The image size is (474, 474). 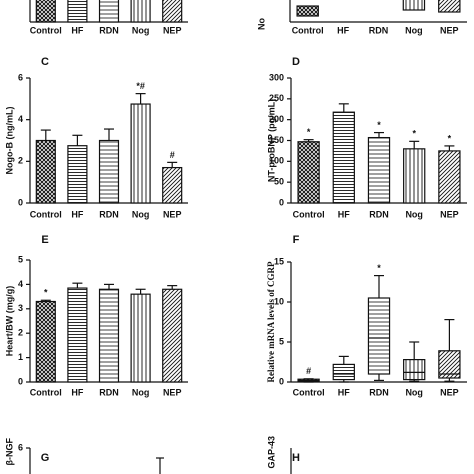 I want to click on significance-mark: *#, so click(x=140, y=86).